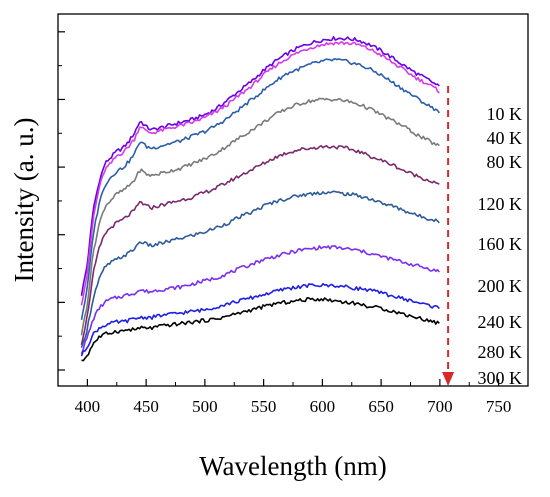 This screenshot has width=550, height=497. I want to click on series-label: 160 K, so click(500, 244).